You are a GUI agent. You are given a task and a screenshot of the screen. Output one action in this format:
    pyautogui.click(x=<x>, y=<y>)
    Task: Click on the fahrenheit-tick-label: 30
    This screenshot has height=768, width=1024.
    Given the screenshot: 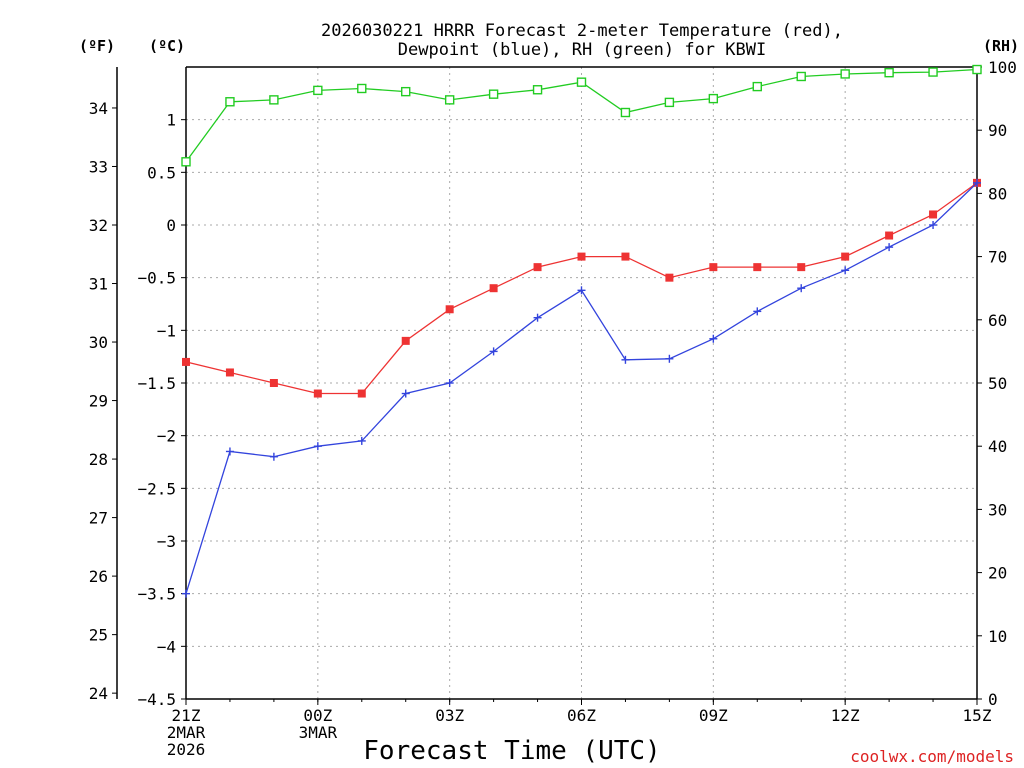 What is the action you would take?
    pyautogui.click(x=98, y=342)
    